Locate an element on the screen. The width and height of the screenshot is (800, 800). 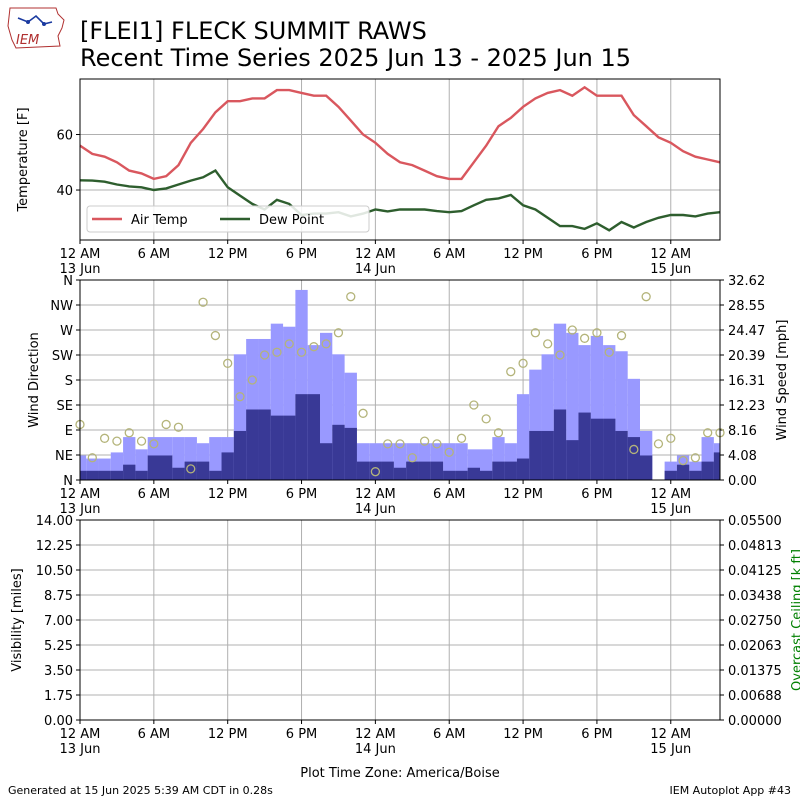
iem-logo-icon: IEM is located at coordinates (36, 28).